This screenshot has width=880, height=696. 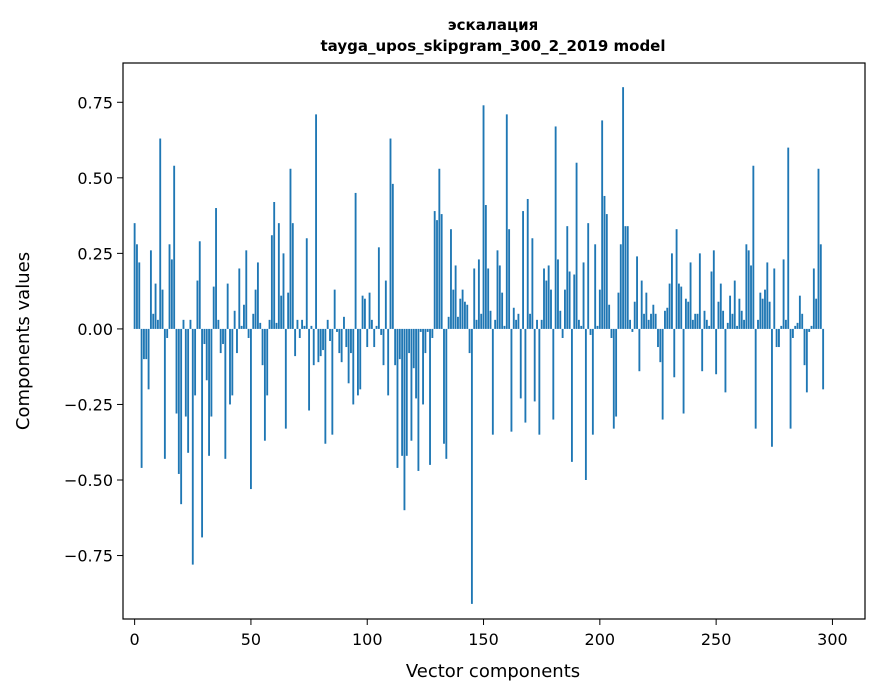 I want to click on x-tick-label: 50, so click(x=251, y=639).